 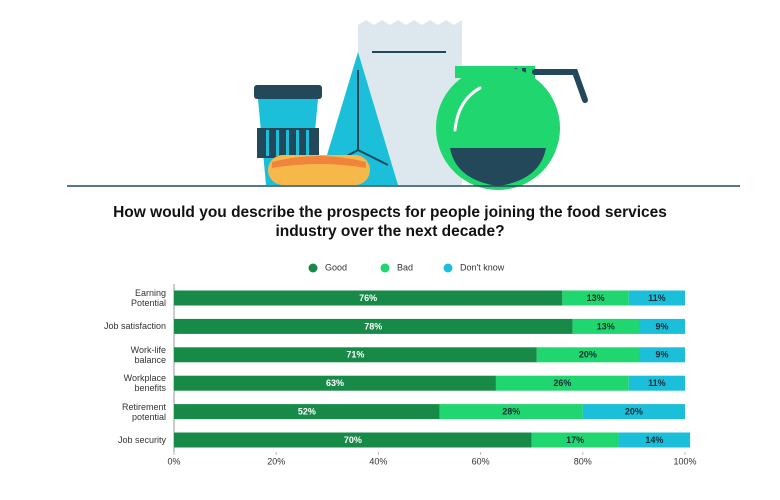 I want to click on x-tick-label: 20%, so click(x=276, y=461).